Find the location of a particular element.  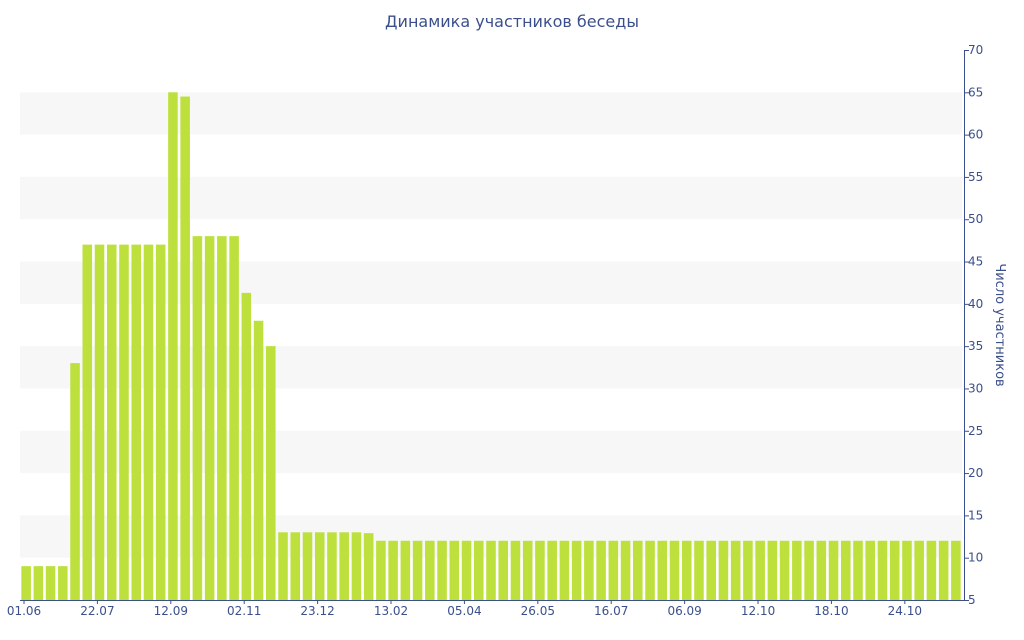

x-tick-label: 22.07 is located at coordinates (97, 611).